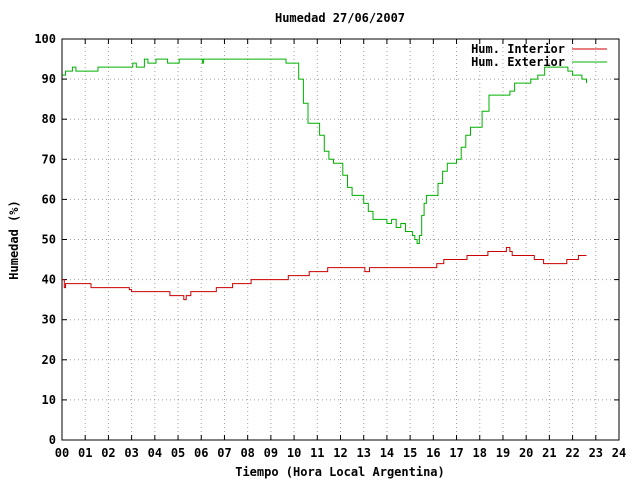 The height and width of the screenshot is (480, 640). I want to click on y-tick-label: 50, so click(49, 240).